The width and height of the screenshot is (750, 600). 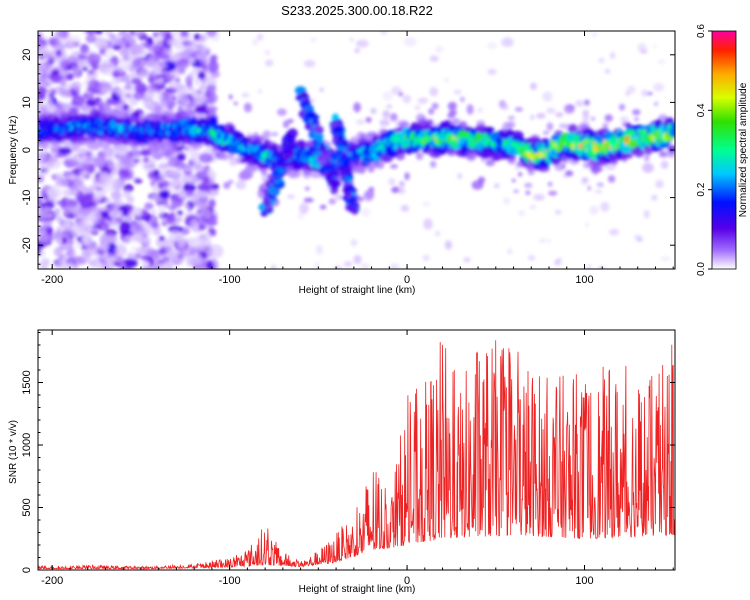 I want to click on spec-ytick-label-2: 0, so click(x=27, y=150).